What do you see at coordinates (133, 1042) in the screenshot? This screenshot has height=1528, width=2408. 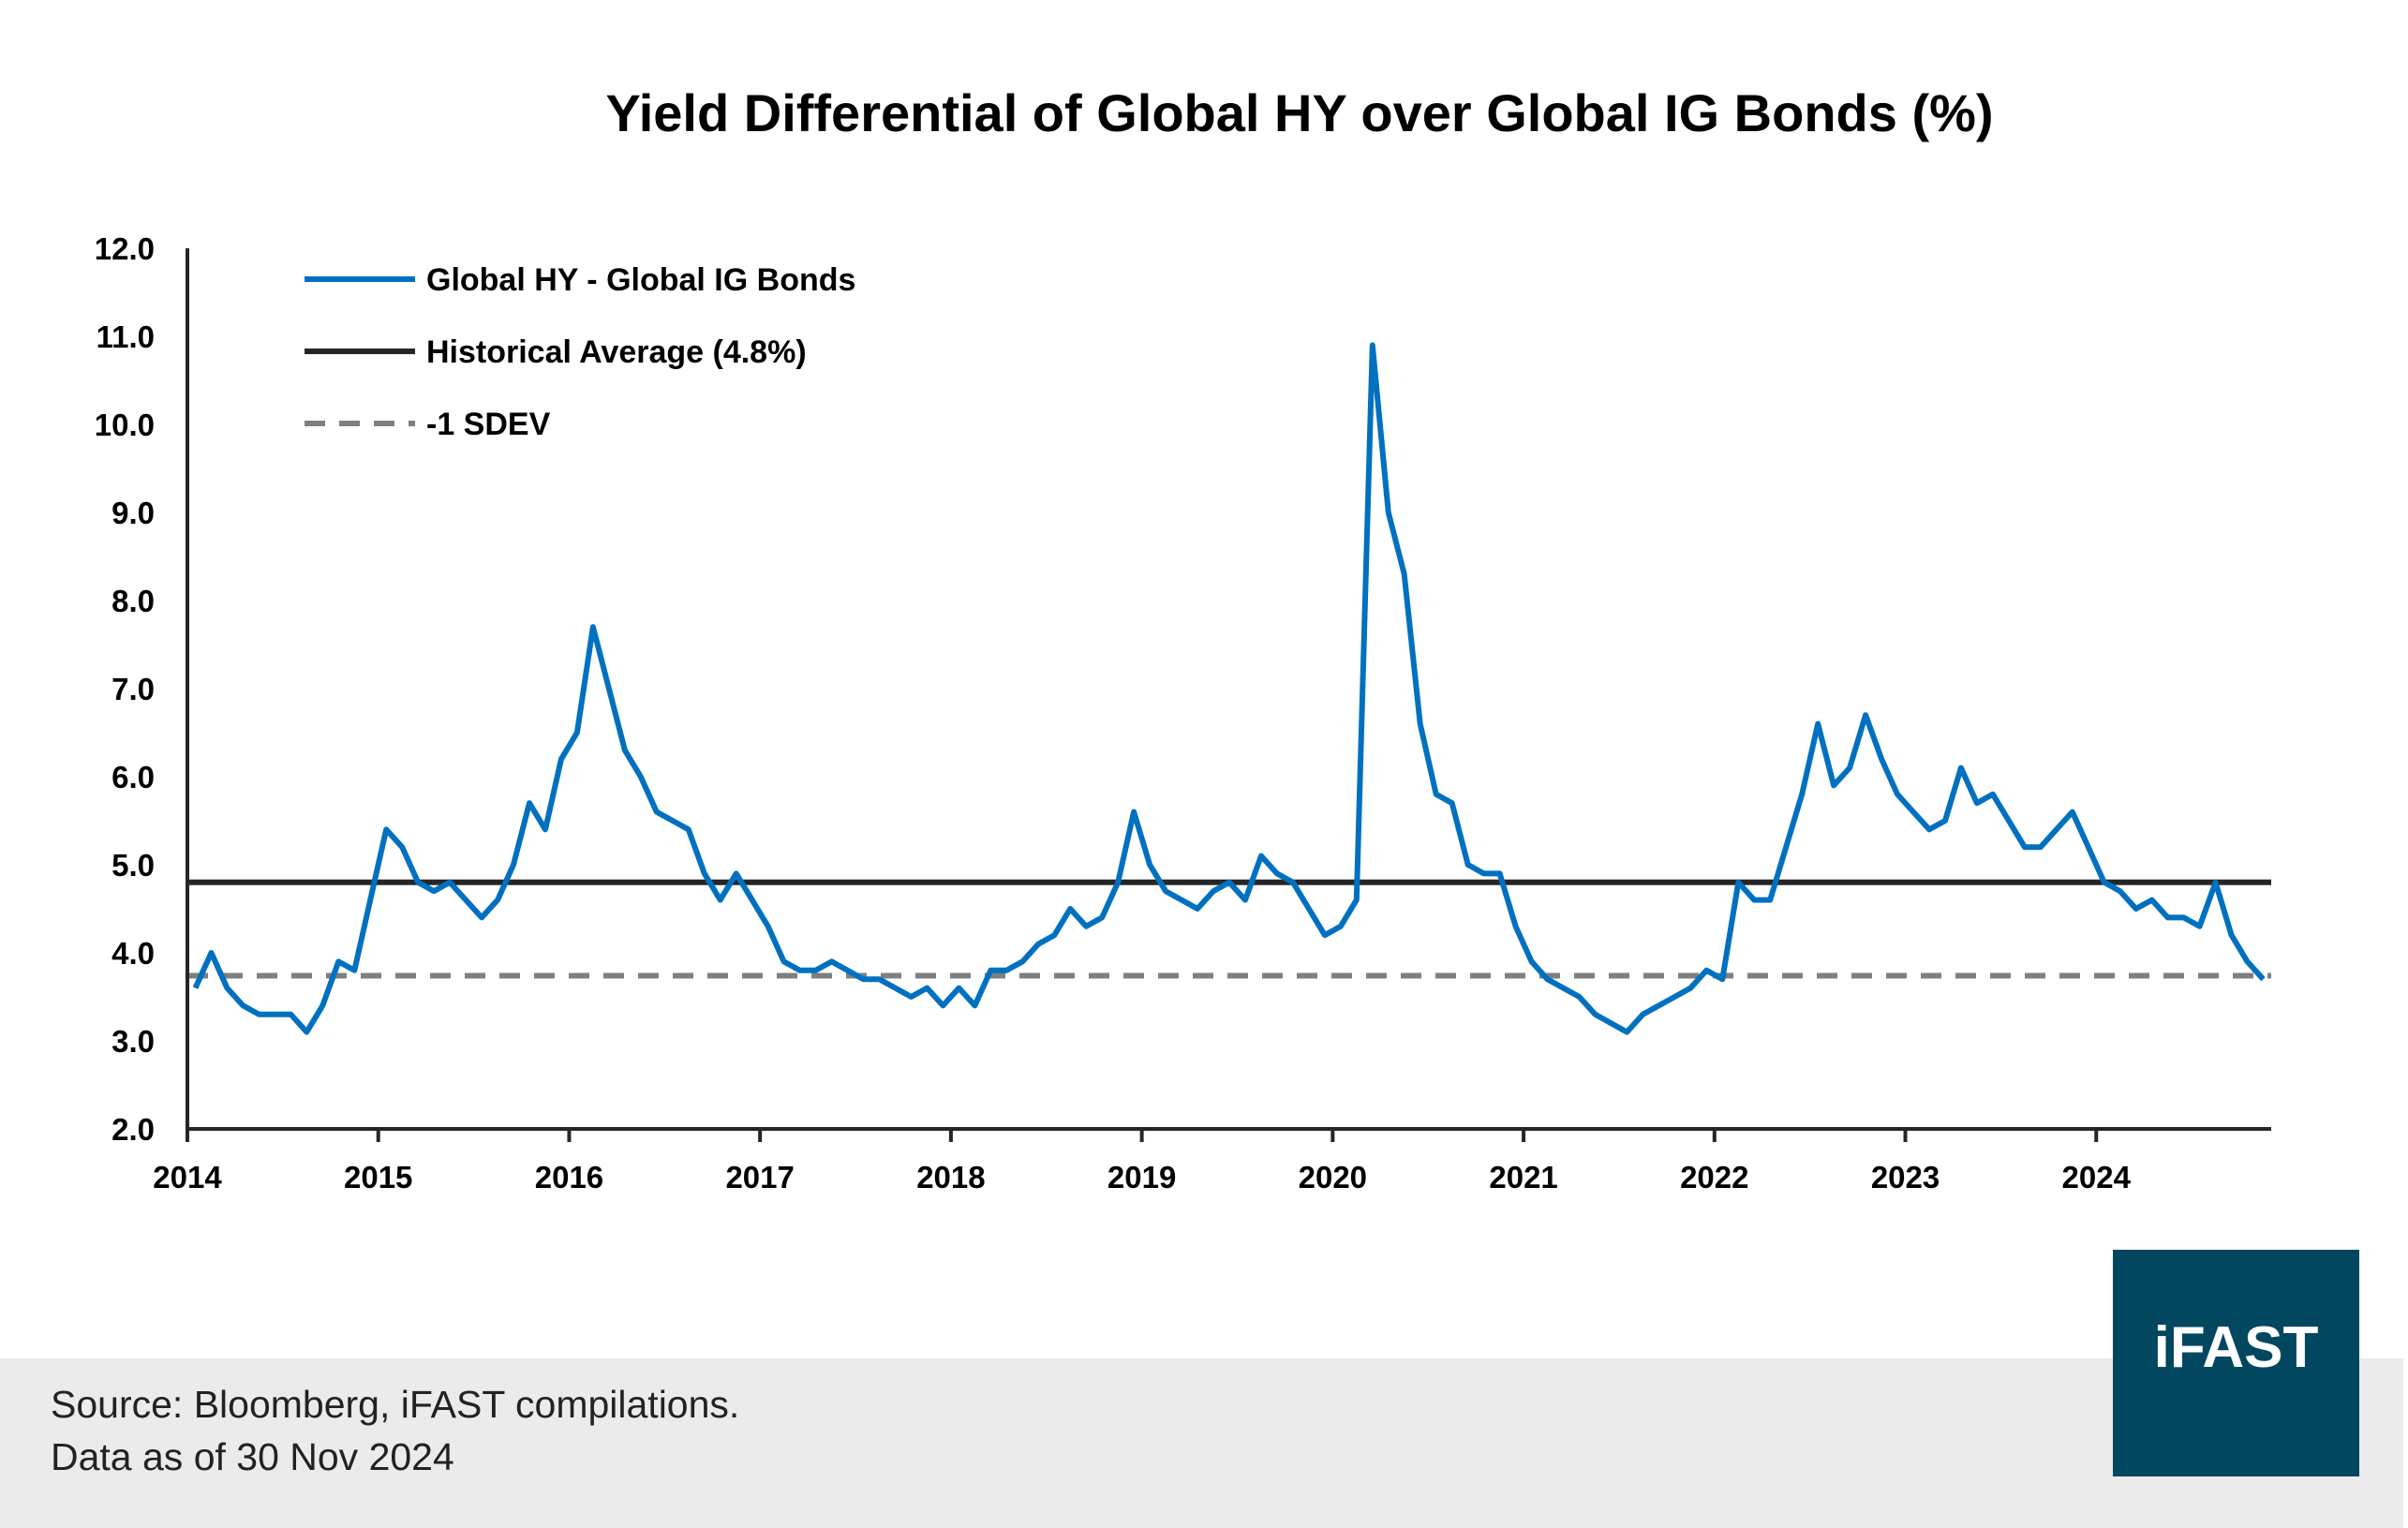 I see `y-tick-label: 3.0` at bounding box center [133, 1042].